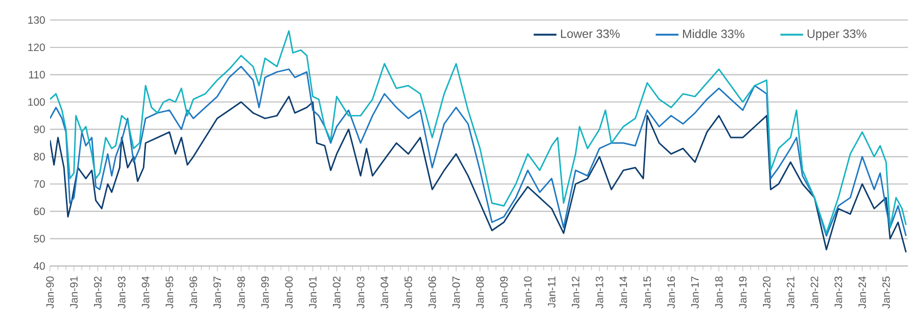 The height and width of the screenshot is (333, 917). What do you see at coordinates (743, 292) in the screenshot?
I see `x-tick-label: Jan-19` at bounding box center [743, 292].